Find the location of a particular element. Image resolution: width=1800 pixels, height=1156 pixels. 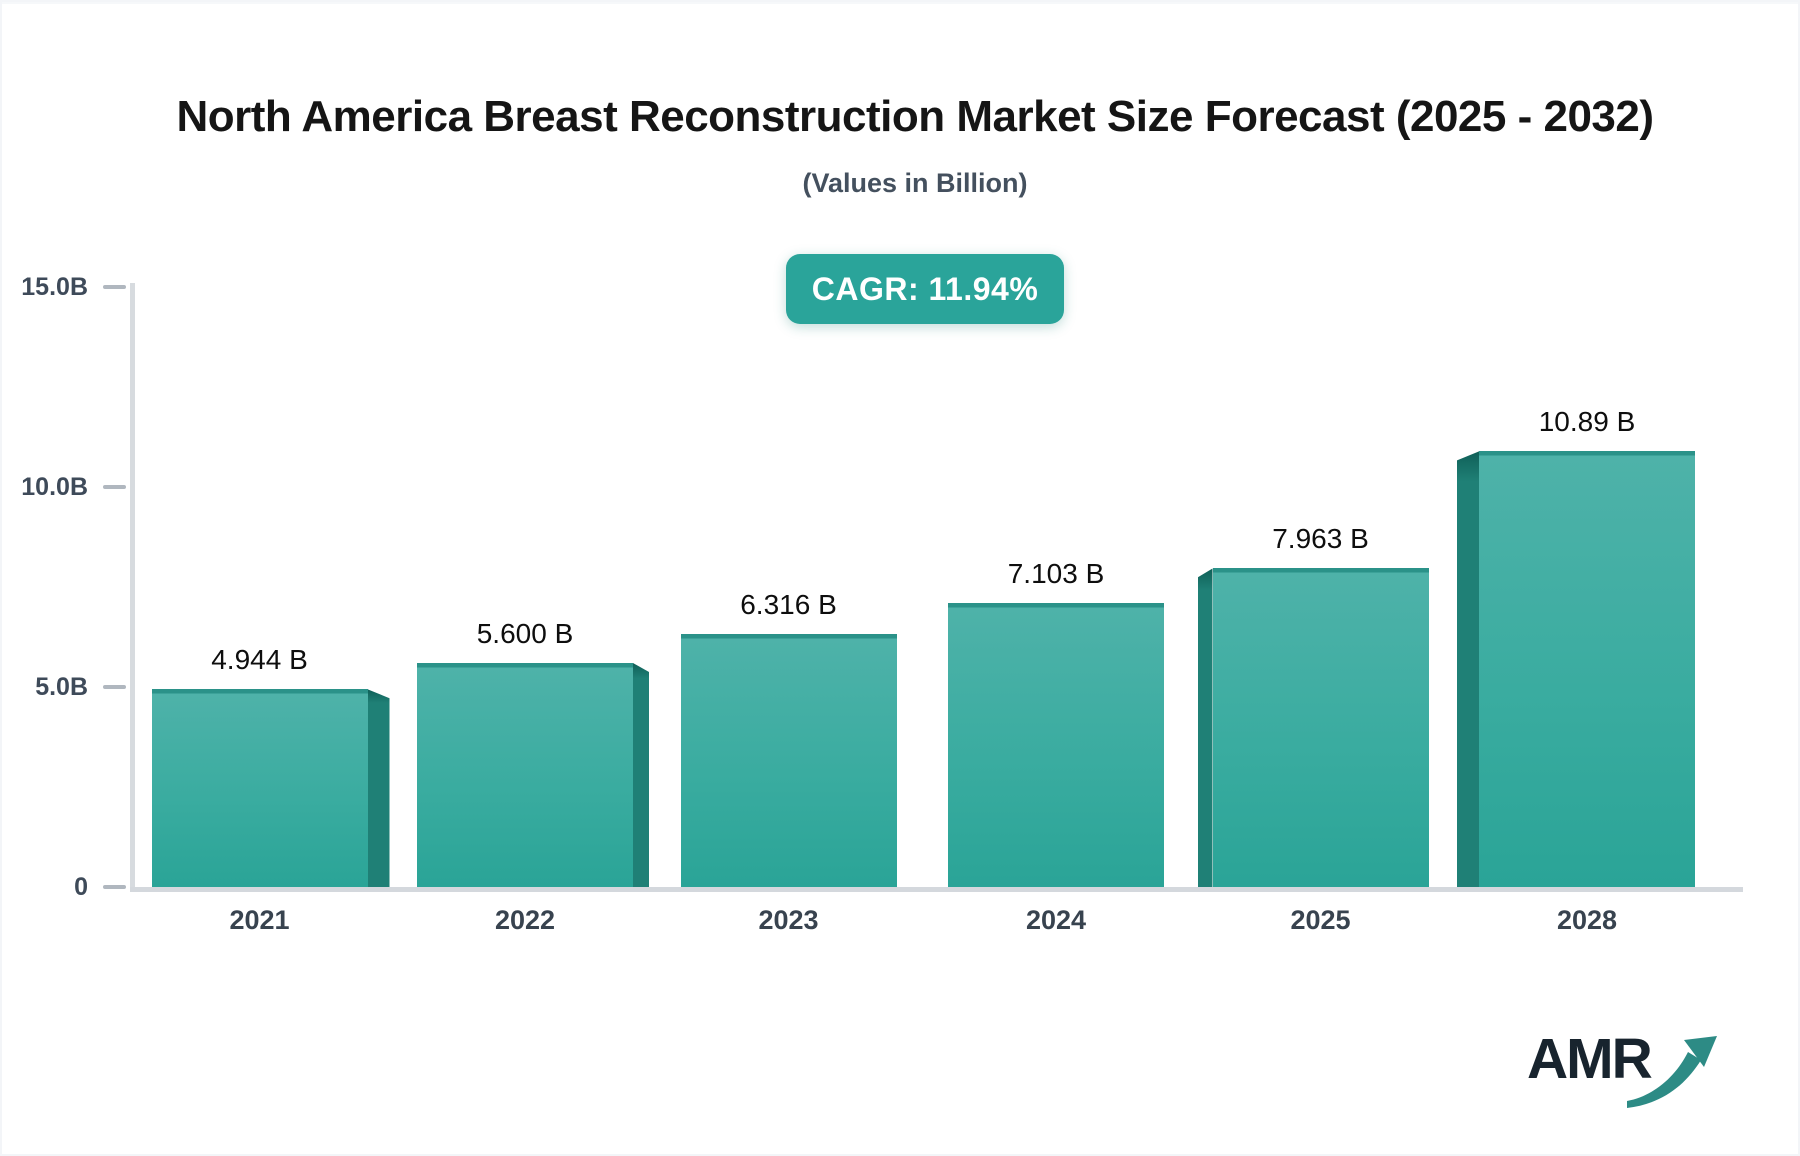

growth-arrow-icon is located at coordinates (1671, 1072).